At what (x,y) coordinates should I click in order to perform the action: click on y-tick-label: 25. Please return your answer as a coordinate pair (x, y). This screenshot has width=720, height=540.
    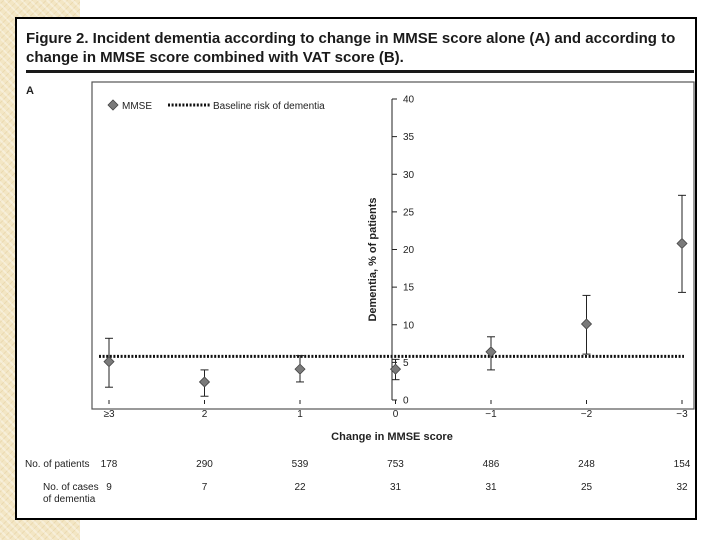
    Looking at the image, I should click on (409, 212).